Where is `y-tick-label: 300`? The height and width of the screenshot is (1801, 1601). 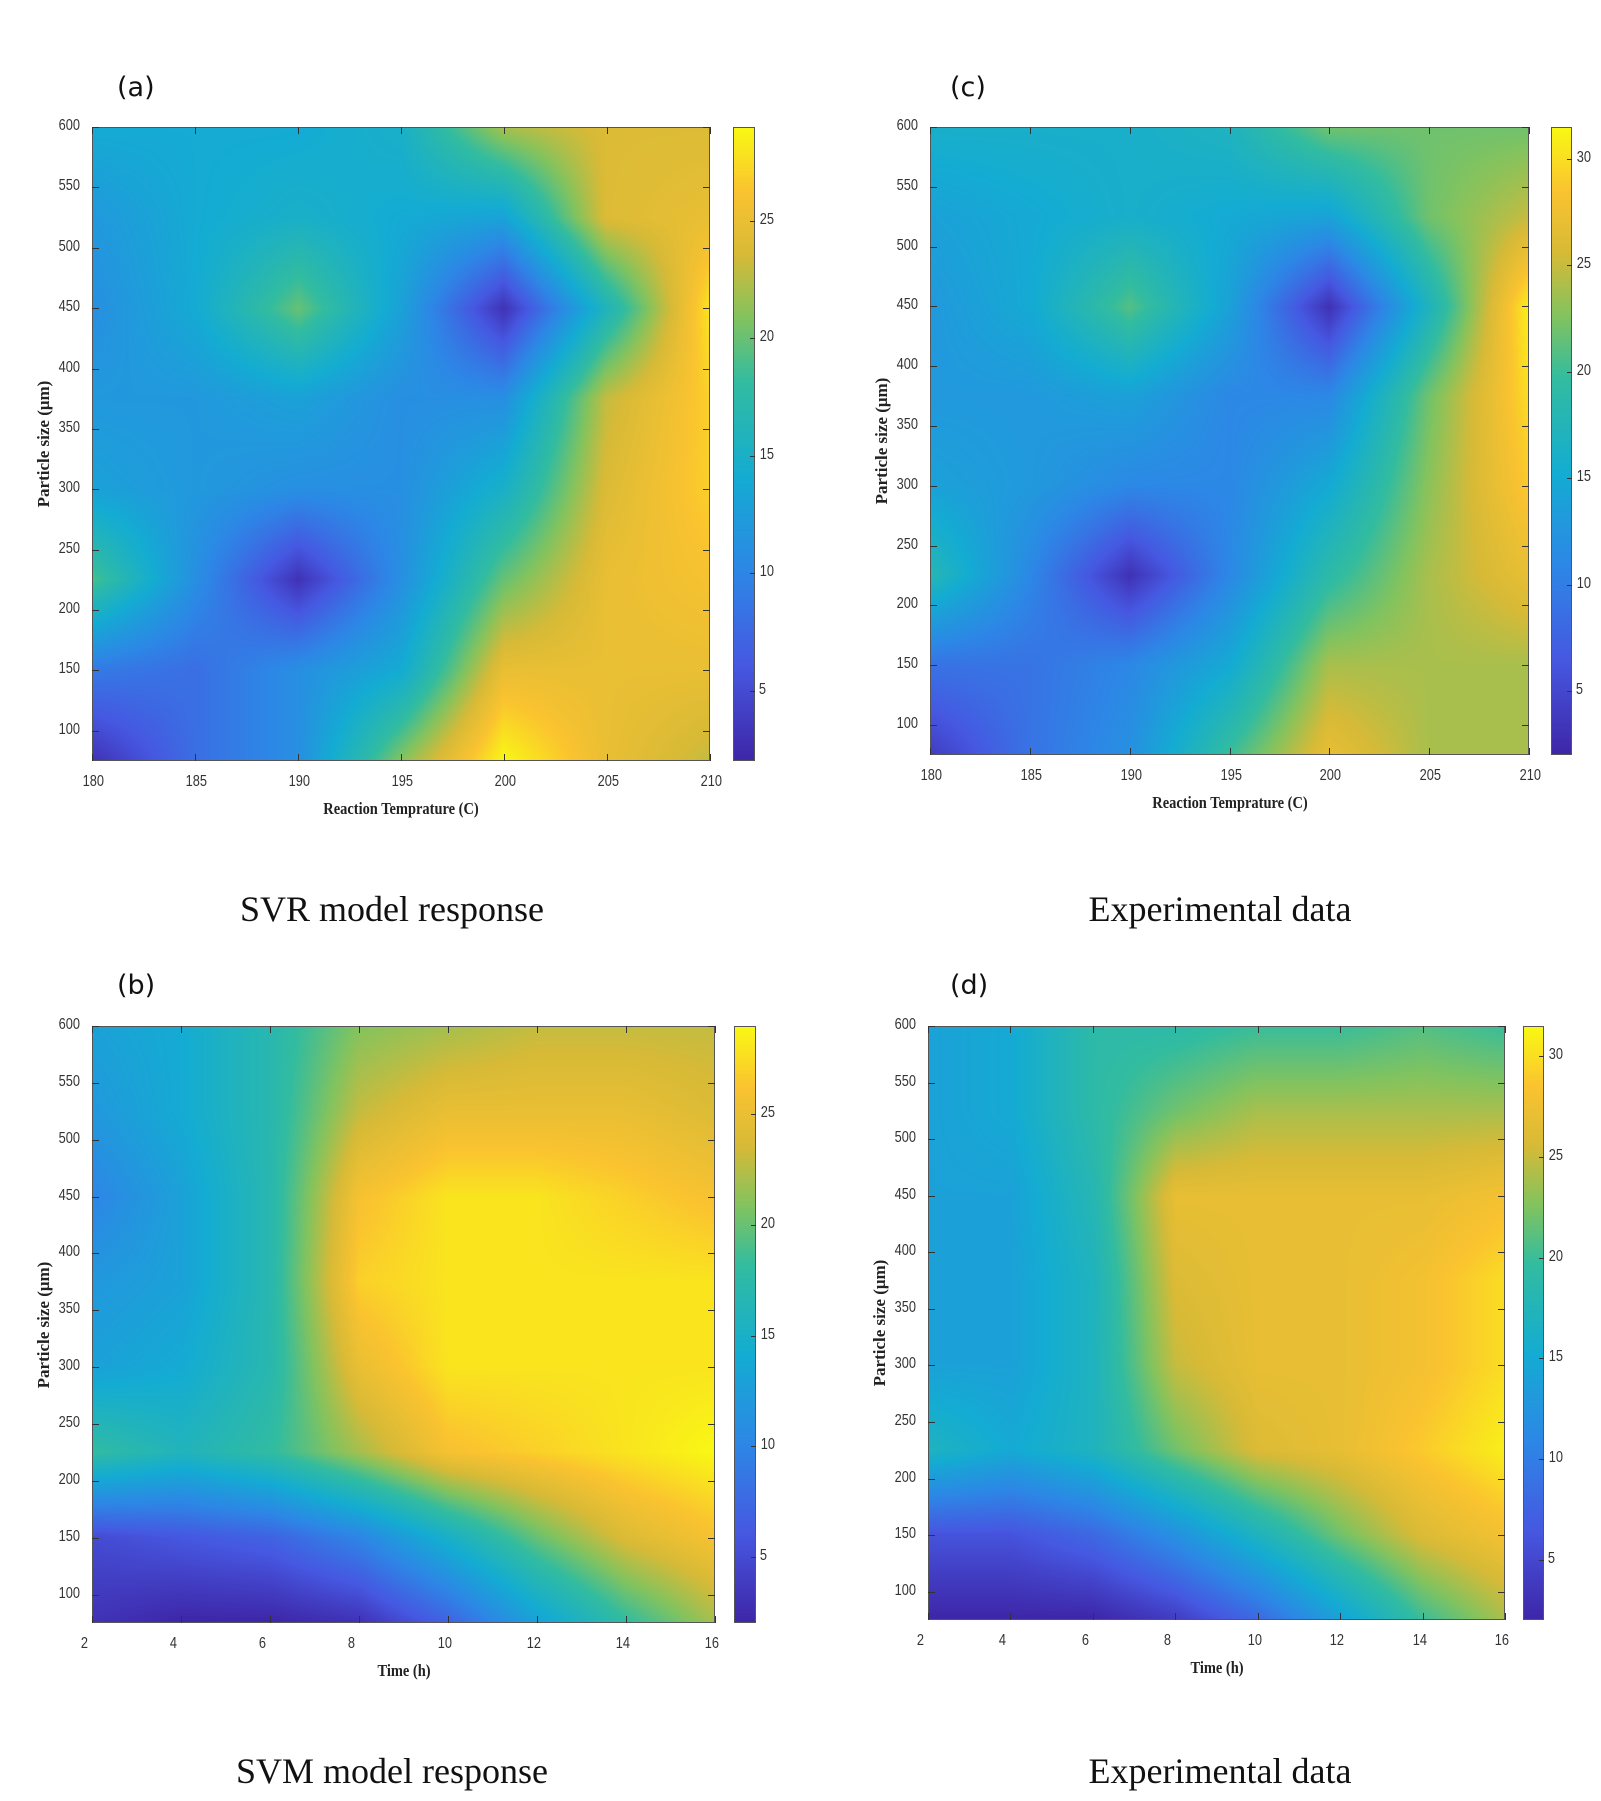
y-tick-label: 300 is located at coordinates (69, 1366).